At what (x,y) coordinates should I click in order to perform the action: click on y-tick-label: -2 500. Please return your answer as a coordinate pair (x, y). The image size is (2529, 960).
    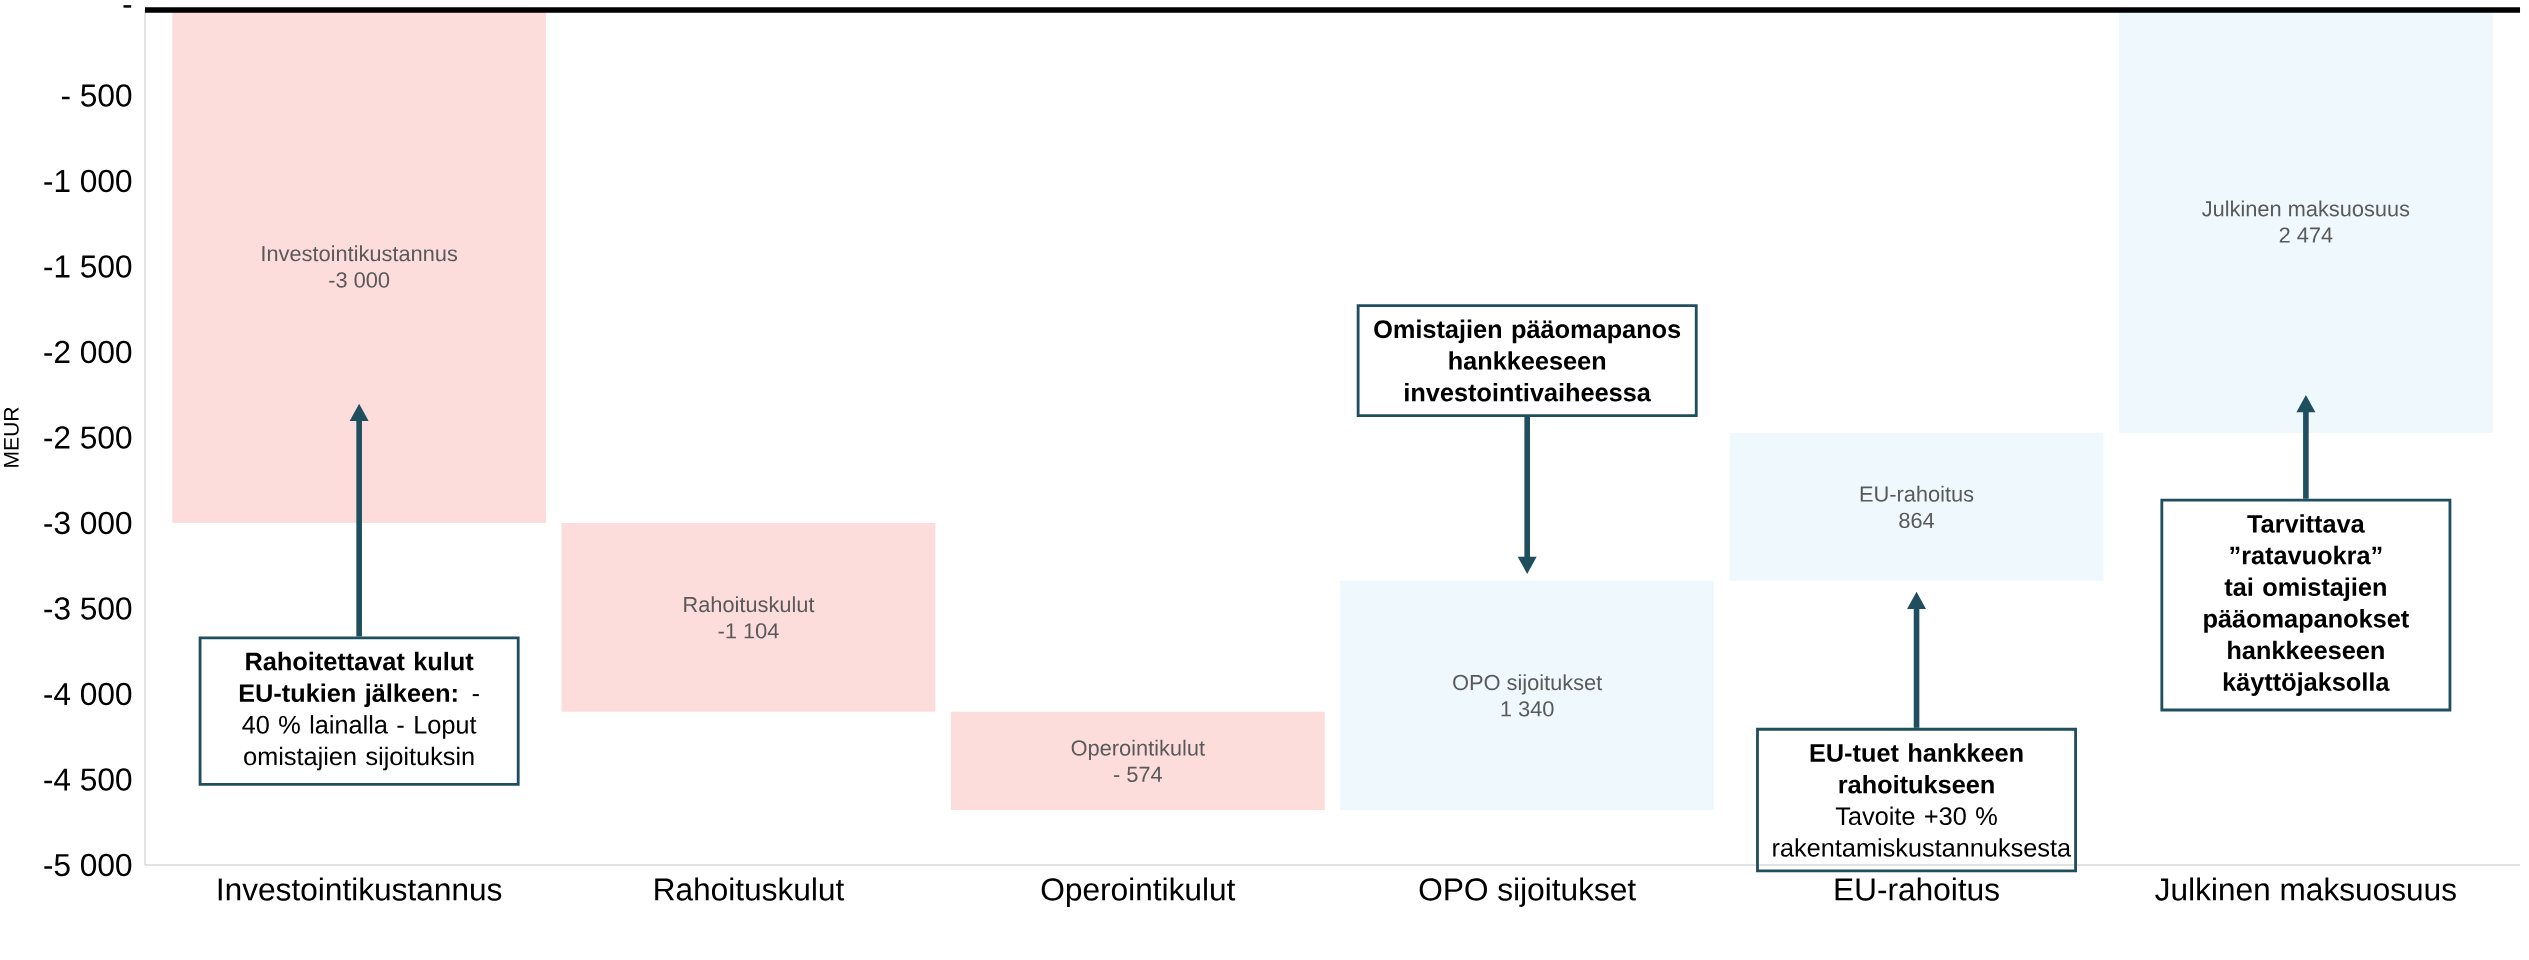
    Looking at the image, I should click on (88, 437).